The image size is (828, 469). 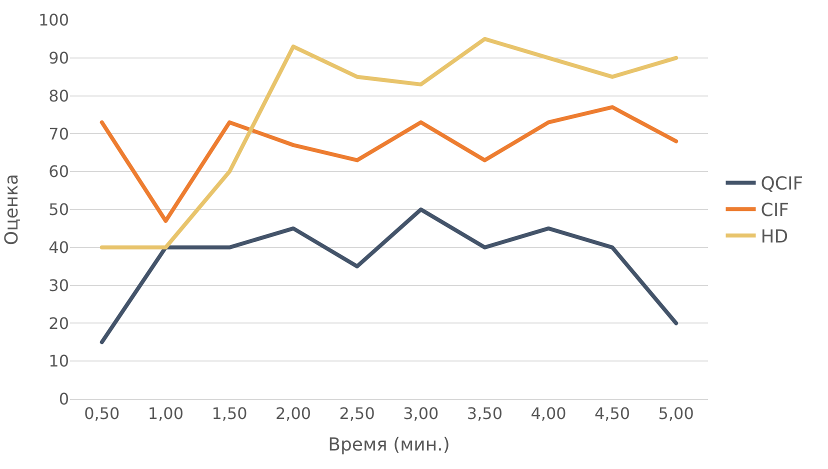 What do you see at coordinates (53, 20) in the screenshot?
I see `y-tick-label: 100` at bounding box center [53, 20].